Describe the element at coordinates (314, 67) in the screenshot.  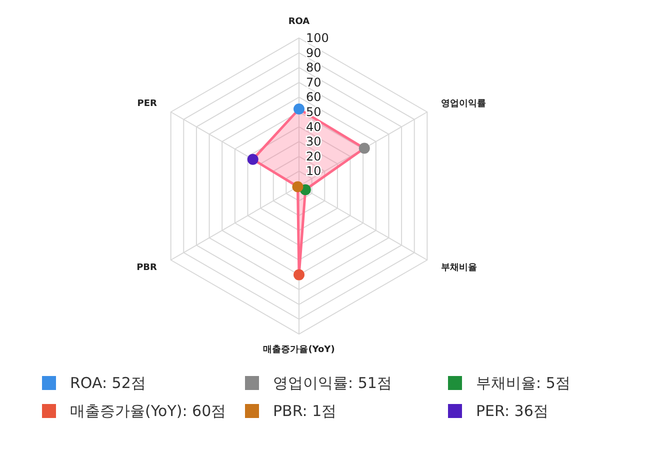
I see `y-tick-label: 80` at that location.